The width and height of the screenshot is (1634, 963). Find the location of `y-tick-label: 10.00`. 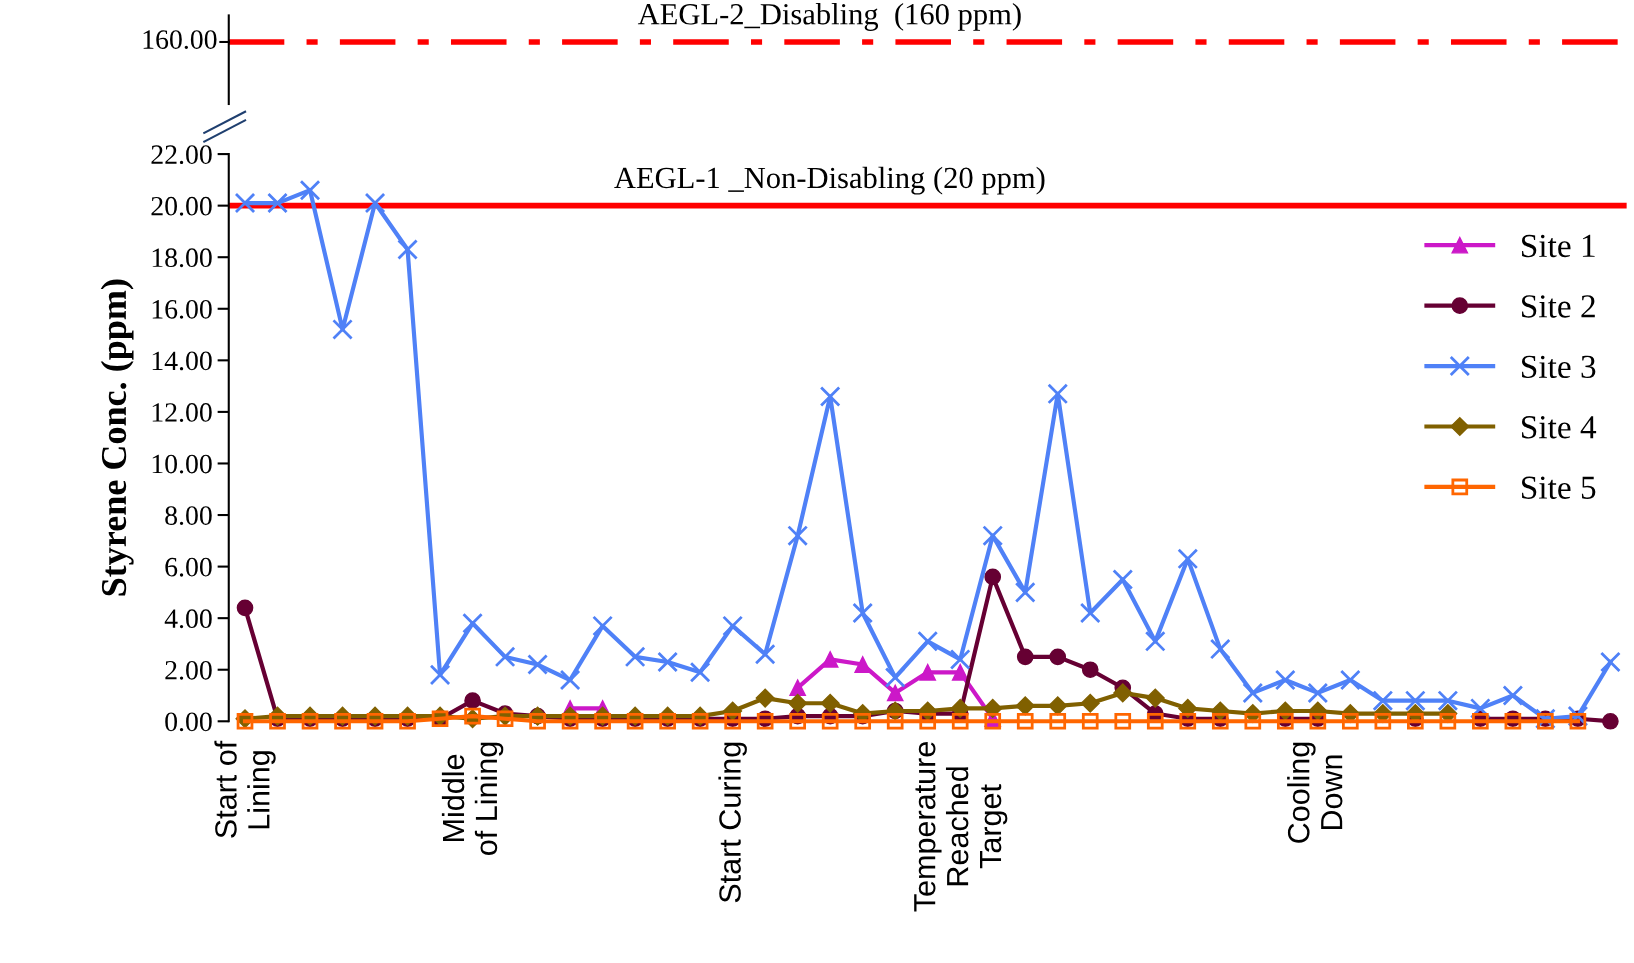

y-tick-label: 10.00 is located at coordinates (182, 464).